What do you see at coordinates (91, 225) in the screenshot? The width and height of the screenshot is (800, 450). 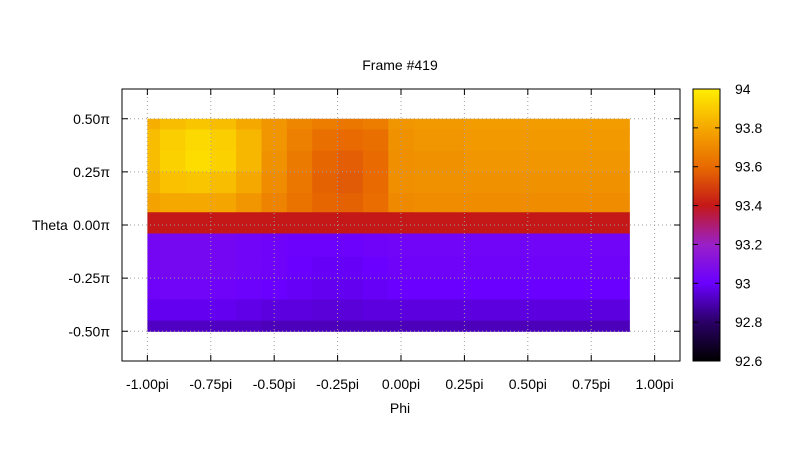 I see `y-tick-label: 0.00π` at bounding box center [91, 225].